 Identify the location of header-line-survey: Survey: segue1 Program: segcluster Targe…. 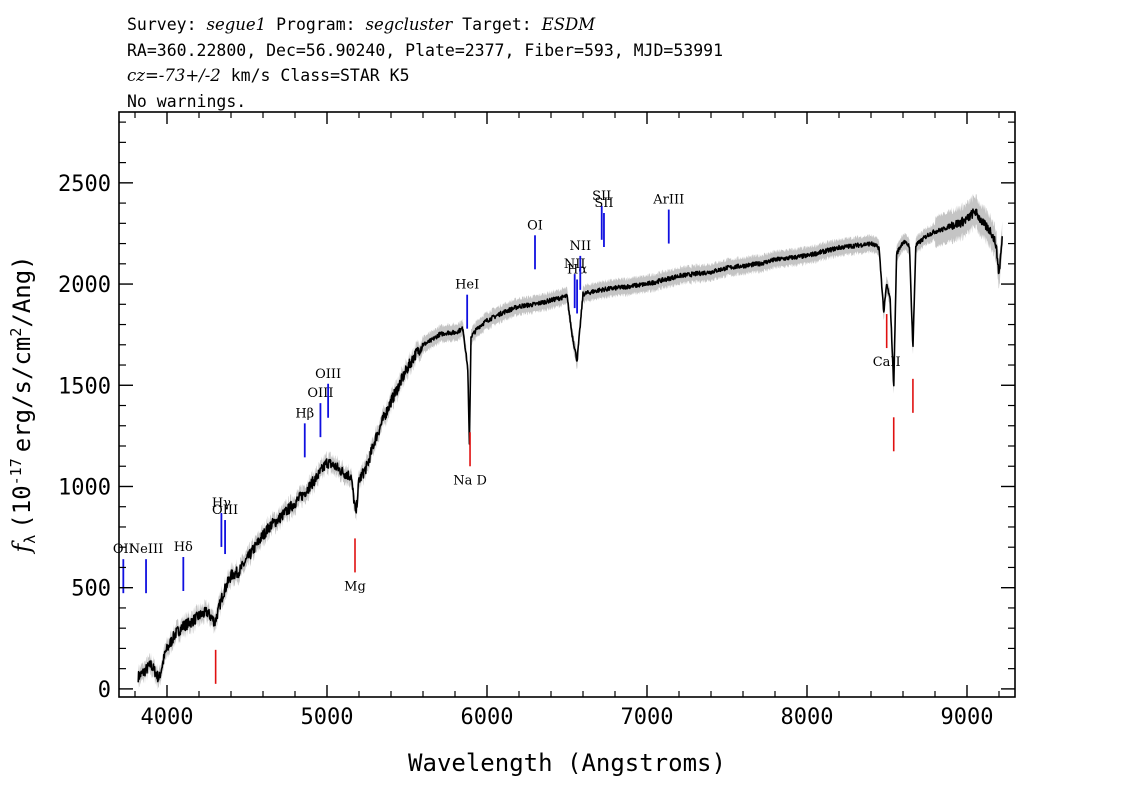
(425, 25).